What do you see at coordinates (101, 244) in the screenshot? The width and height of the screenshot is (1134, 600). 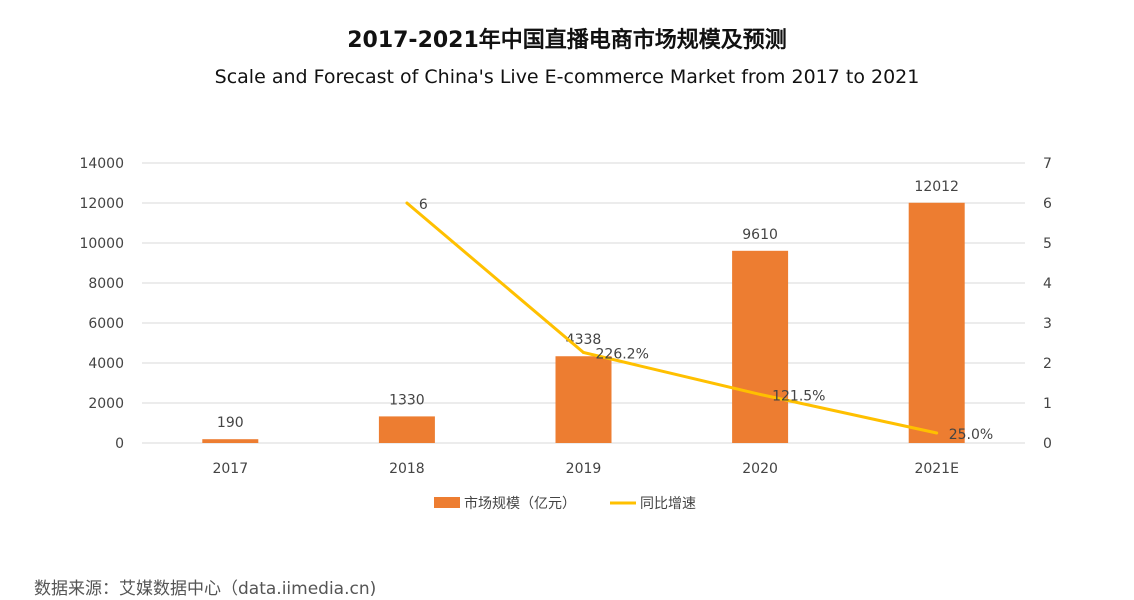 I see `y-tick-label: 10000` at bounding box center [101, 244].